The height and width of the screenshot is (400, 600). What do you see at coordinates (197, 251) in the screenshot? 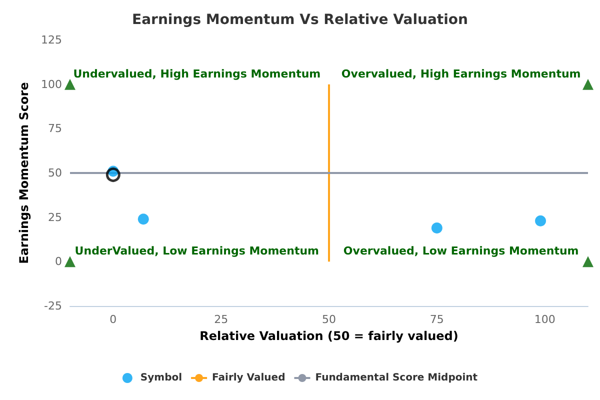
I see `annotation: UnderValued, Low Earnings Momentum` at bounding box center [197, 251].